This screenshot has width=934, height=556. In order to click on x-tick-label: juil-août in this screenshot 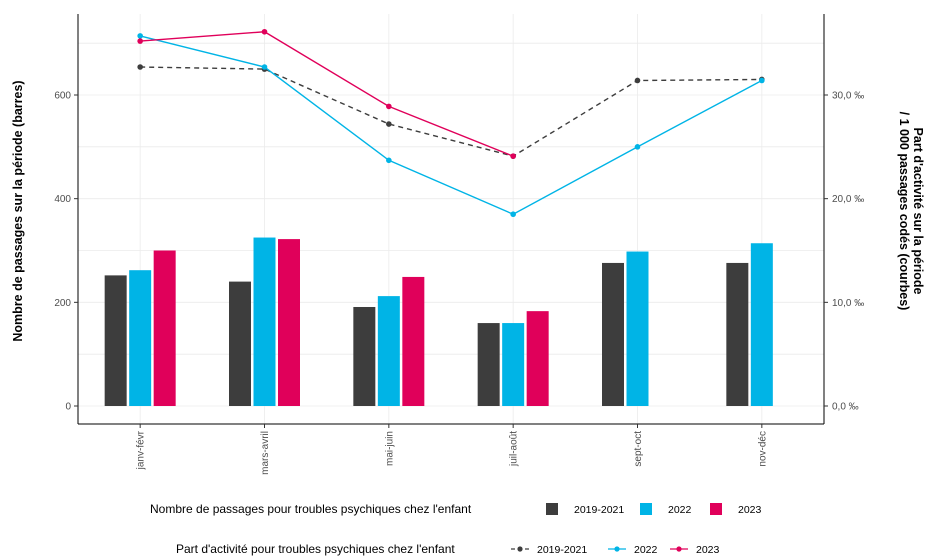, I will do `click(514, 449)`.